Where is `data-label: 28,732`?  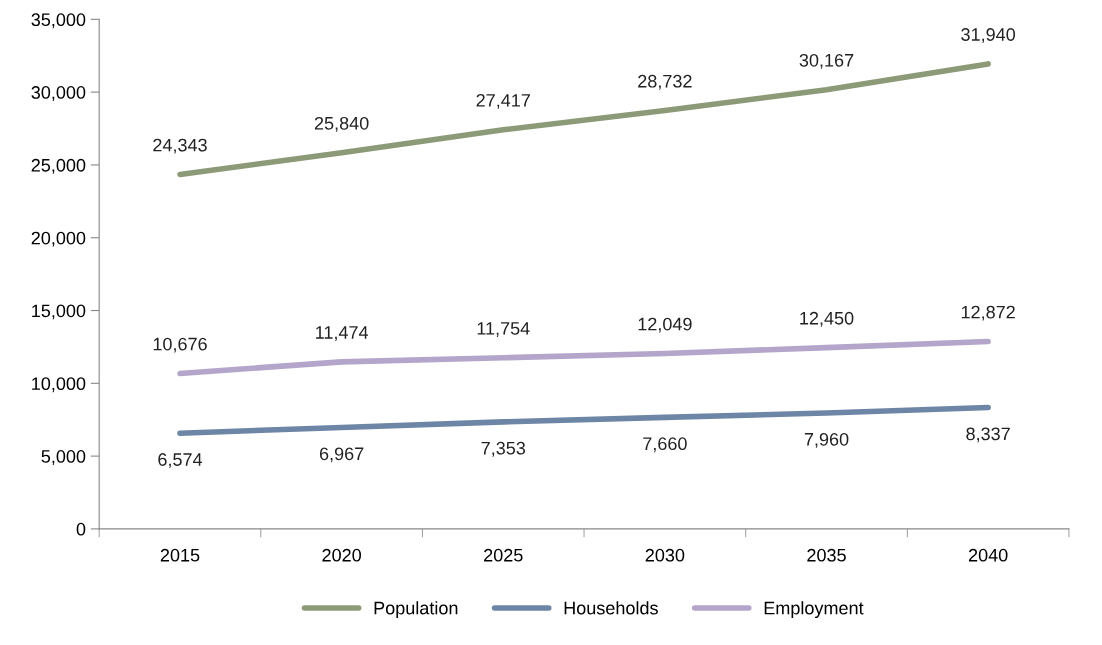
data-label: 28,732 is located at coordinates (665, 82).